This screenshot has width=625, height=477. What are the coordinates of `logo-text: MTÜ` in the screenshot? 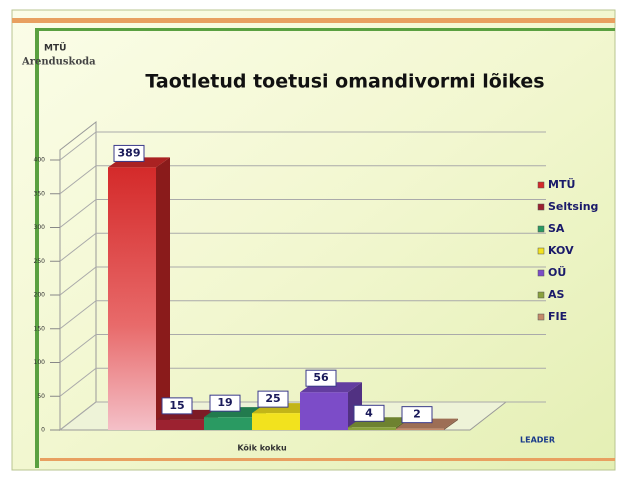 It's located at (55, 48).